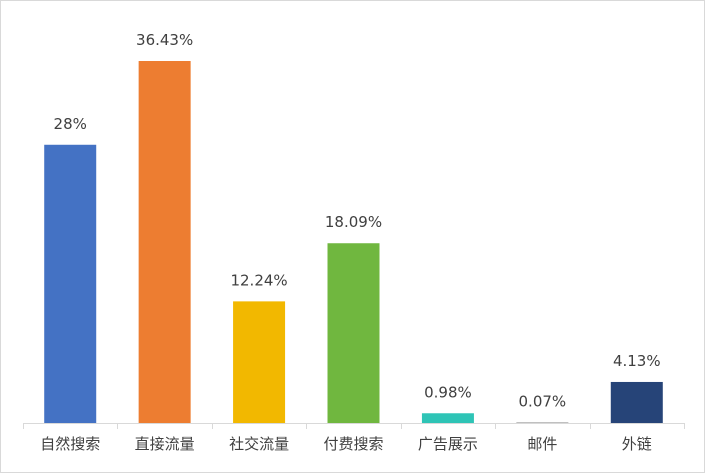  I want to click on category-label: 邮件, so click(542, 444).